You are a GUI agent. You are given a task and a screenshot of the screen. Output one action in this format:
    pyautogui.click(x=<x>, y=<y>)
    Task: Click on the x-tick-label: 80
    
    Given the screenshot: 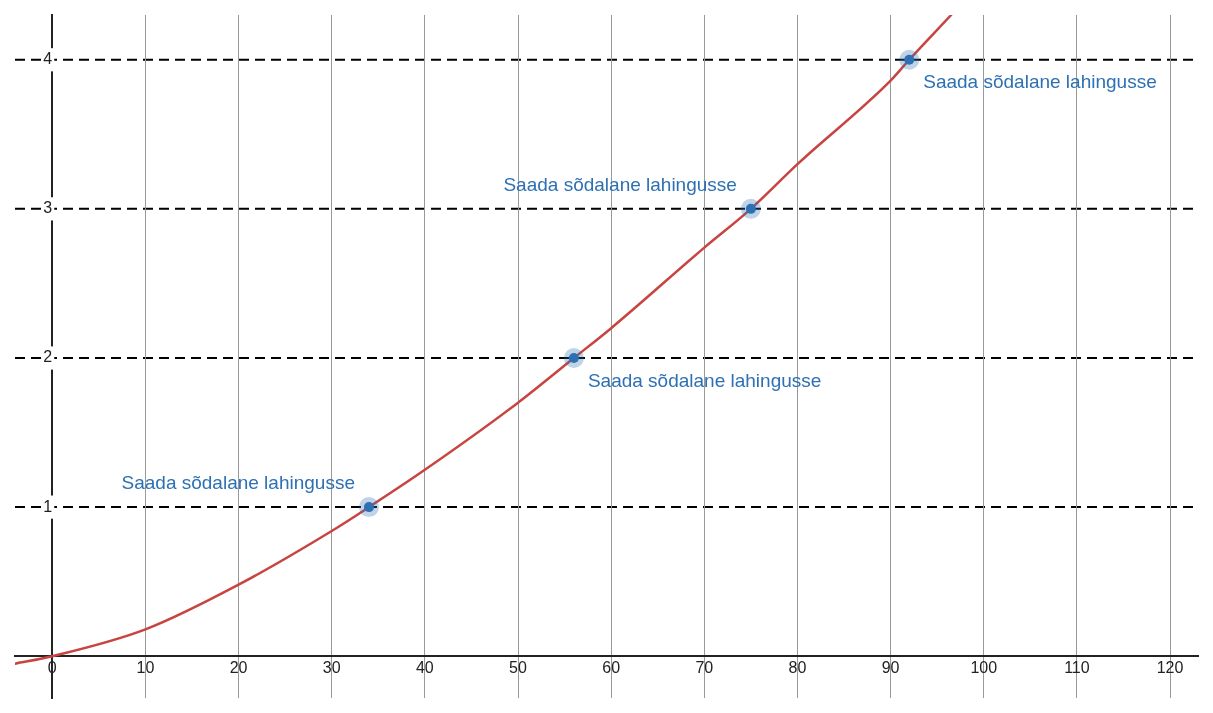 What is the action you would take?
    pyautogui.click(x=797, y=668)
    